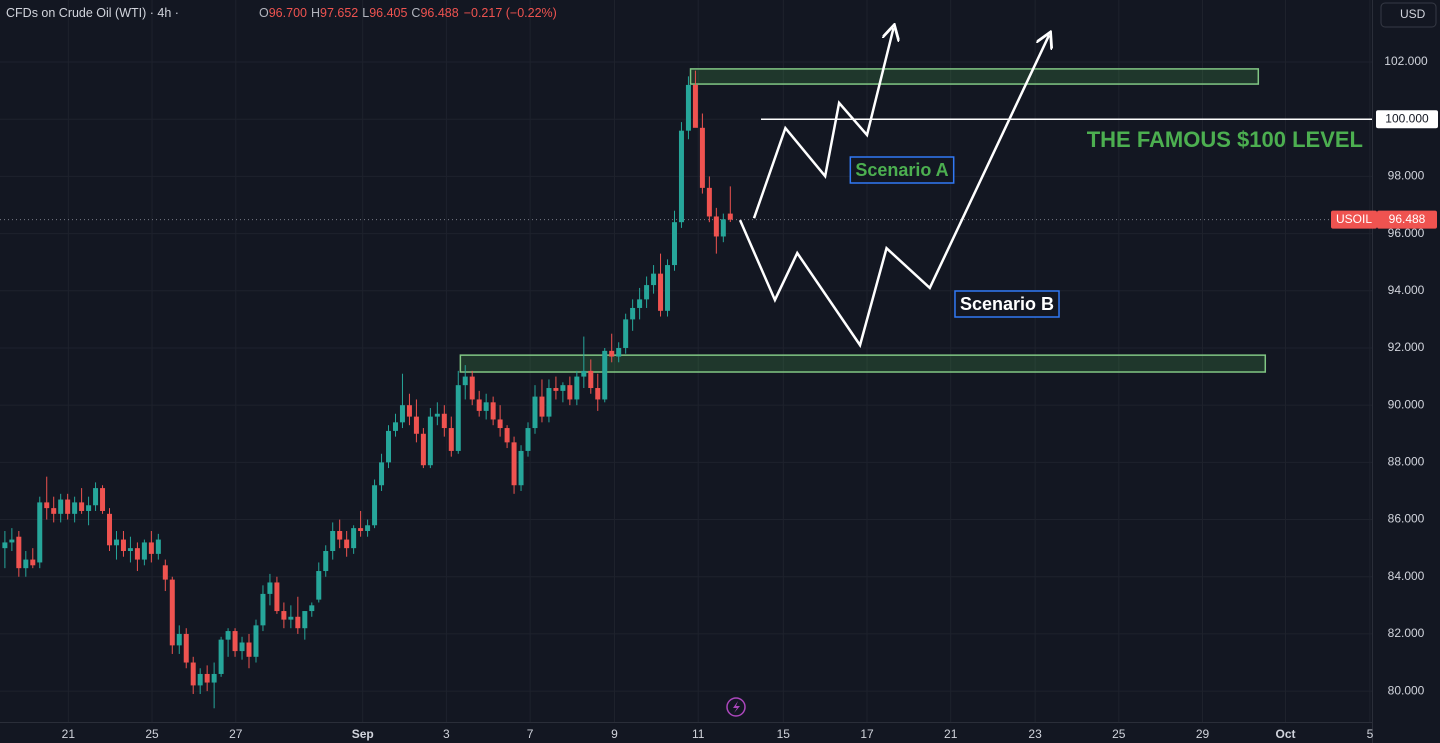  Describe the element at coordinates (863, 363) in the screenshot. I see `zone` at that location.